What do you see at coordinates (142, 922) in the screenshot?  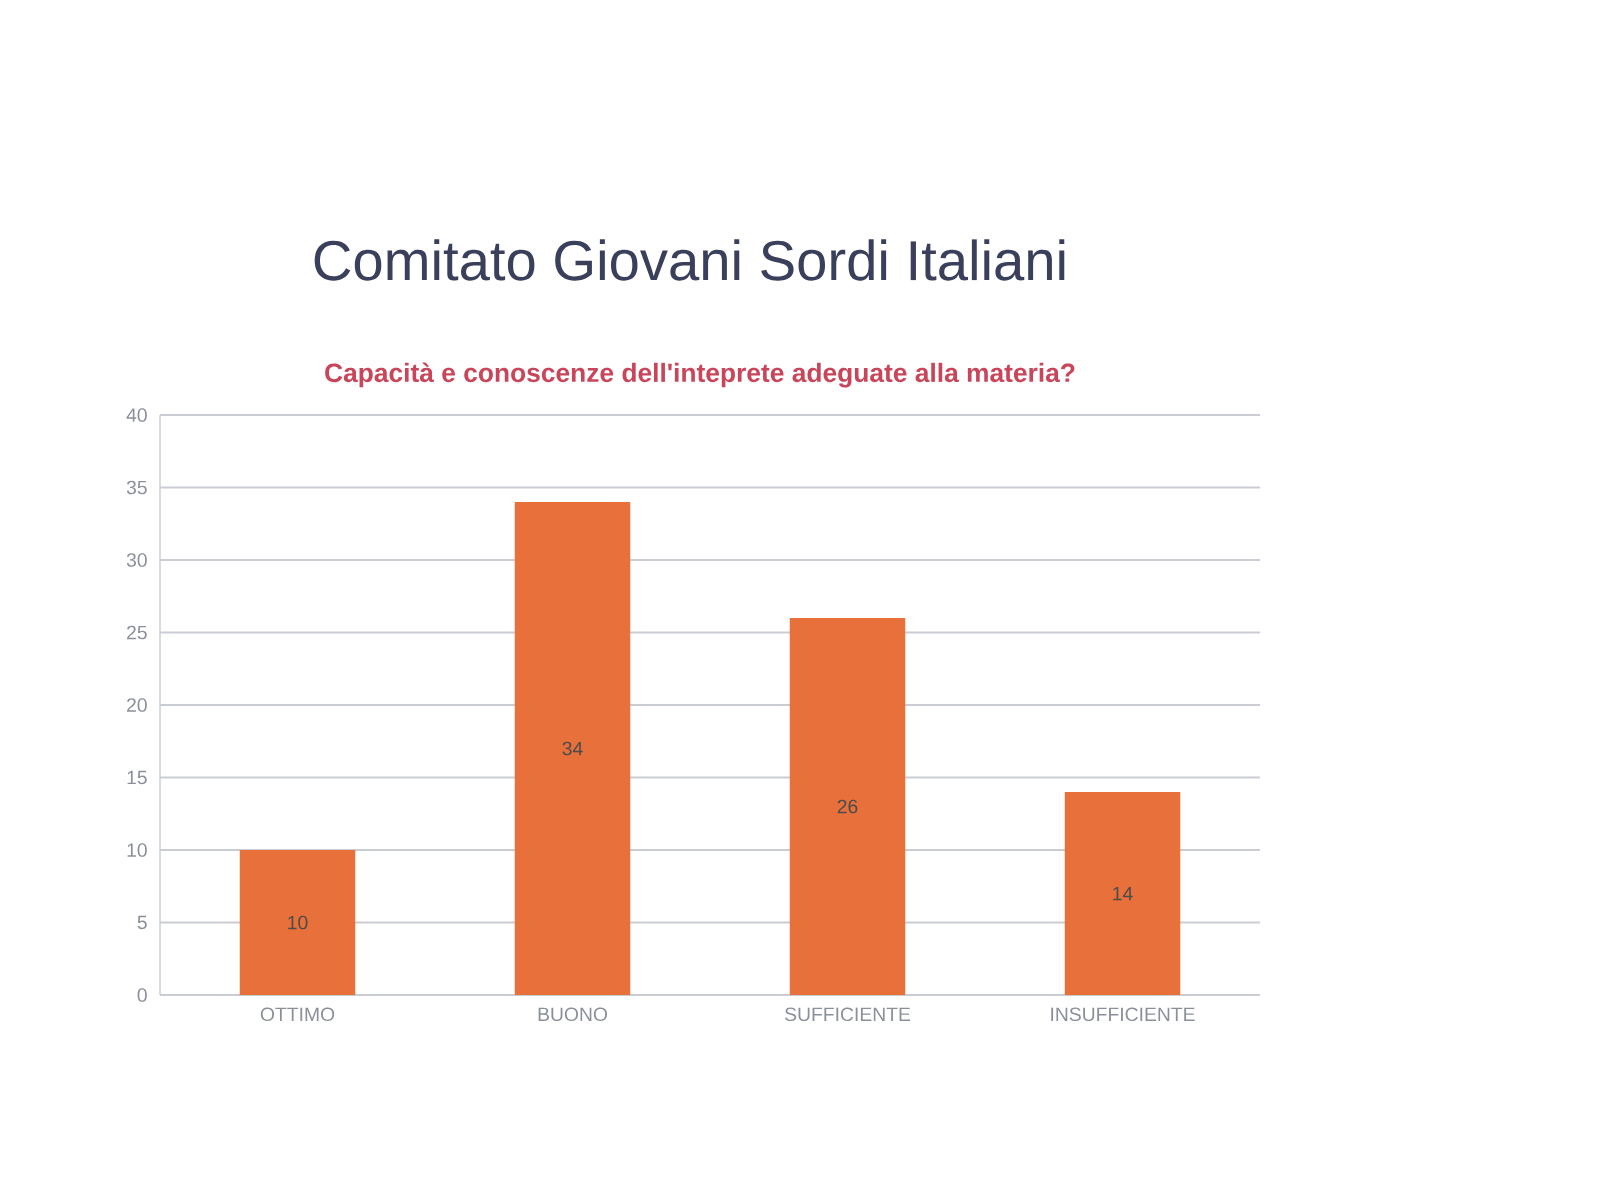 I see `y-tick-label: 5` at bounding box center [142, 922].